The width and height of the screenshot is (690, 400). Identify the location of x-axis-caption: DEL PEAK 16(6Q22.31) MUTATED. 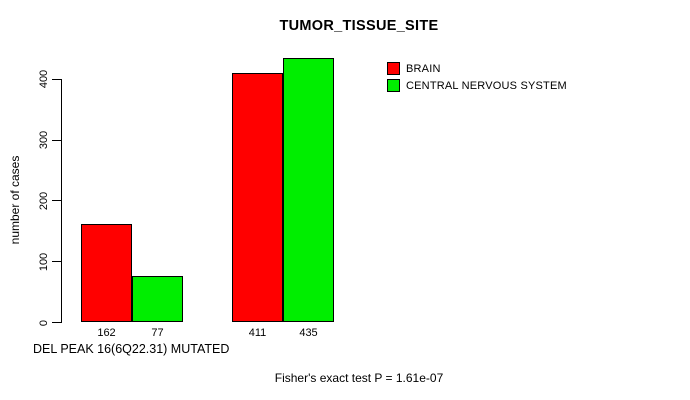
(131, 349).